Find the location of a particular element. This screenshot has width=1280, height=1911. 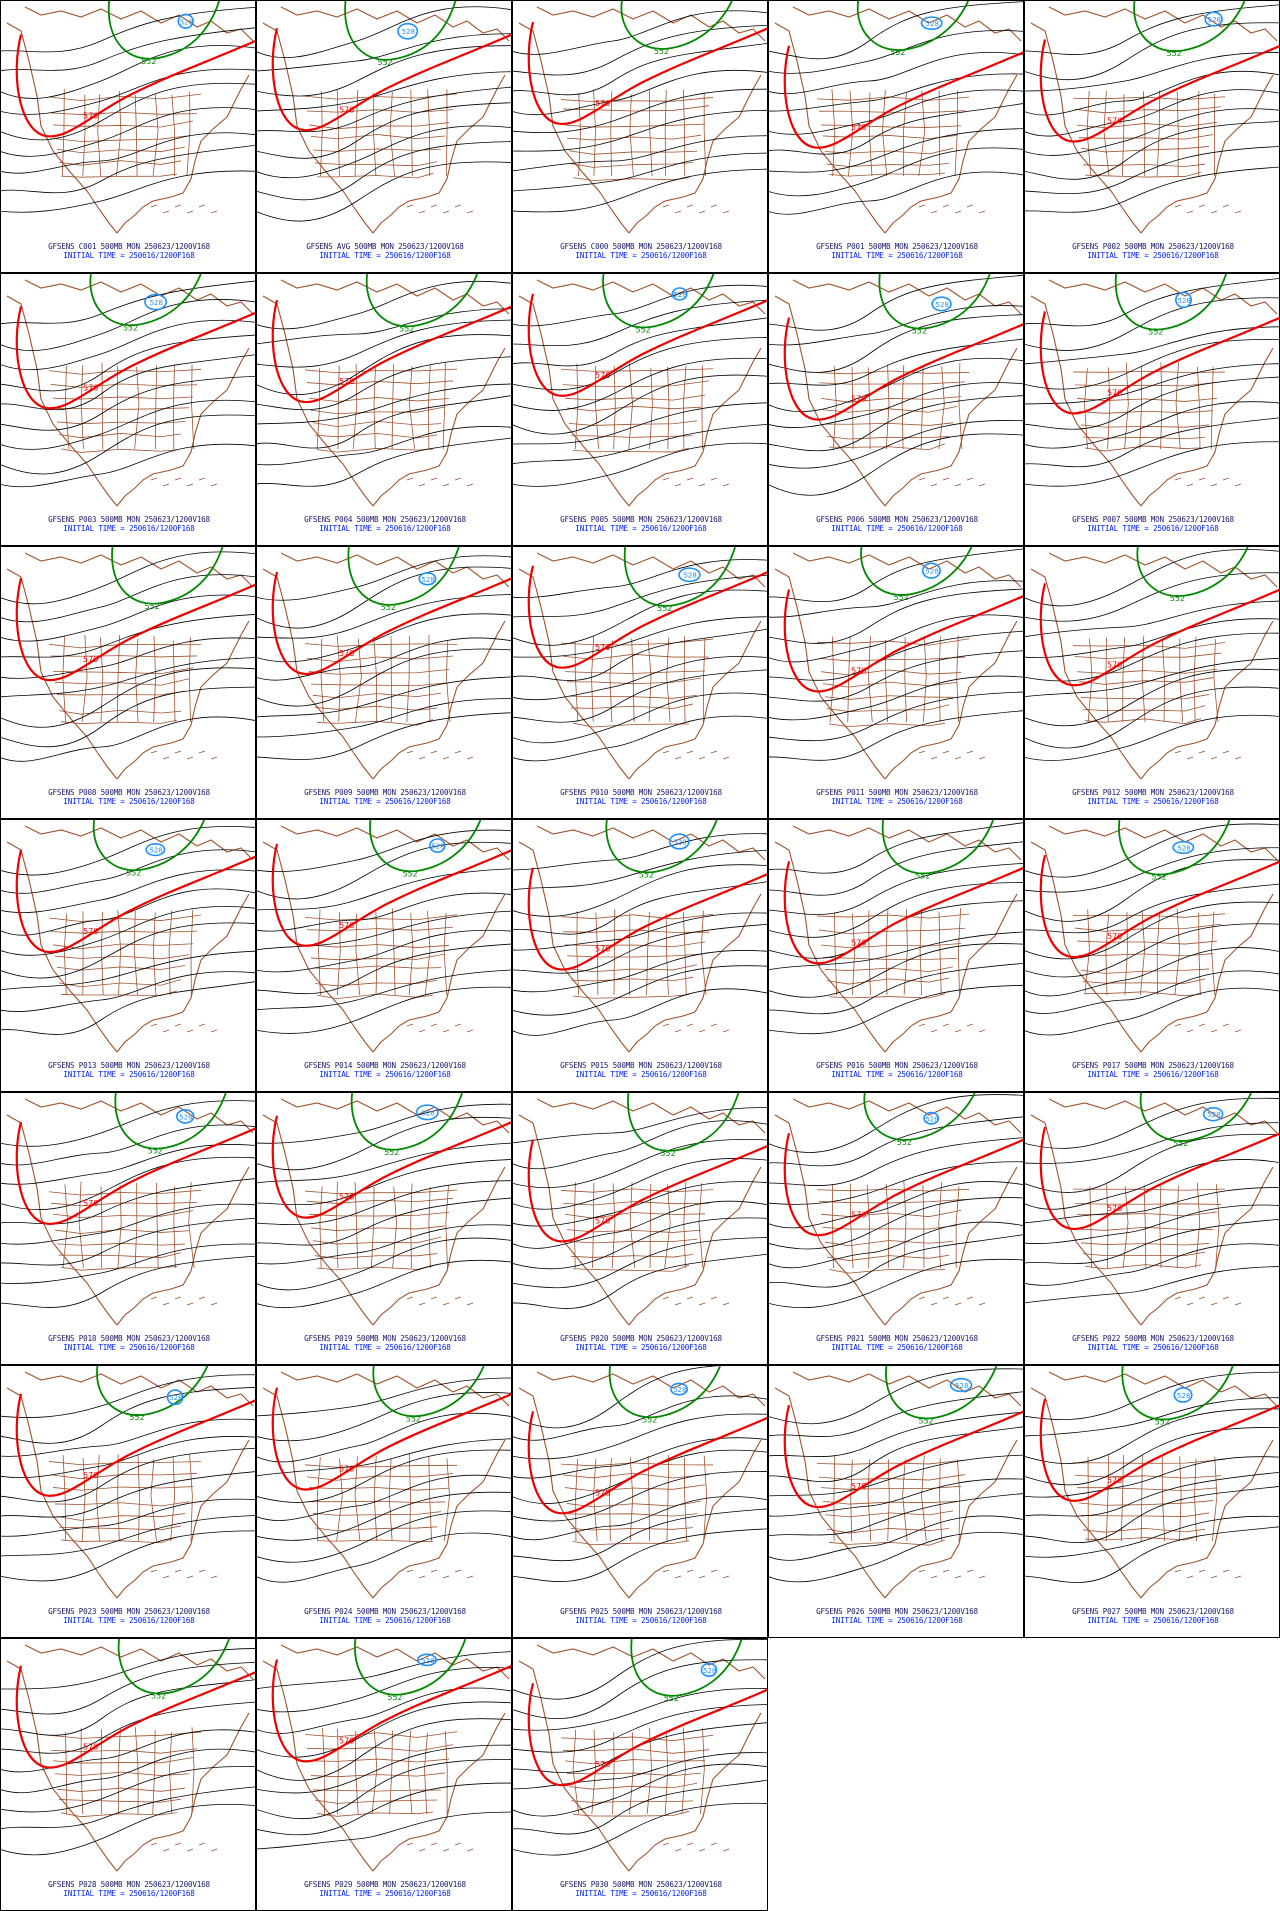

panel-caption: GFSENS P019 500MB MON 250623/1200V168 is located at coordinates (385, 1338).